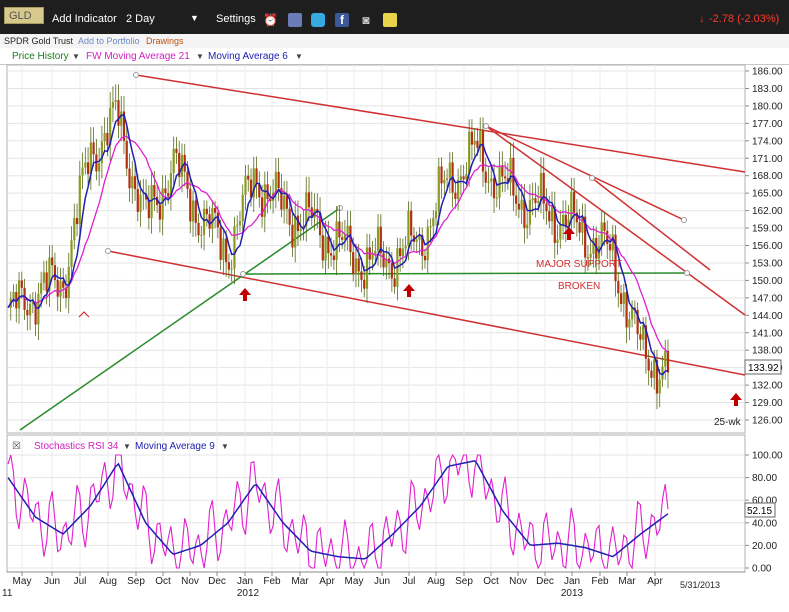  What do you see at coordinates (270, 20) in the screenshot?
I see `alarm-icon: ⏰` at bounding box center [270, 20].